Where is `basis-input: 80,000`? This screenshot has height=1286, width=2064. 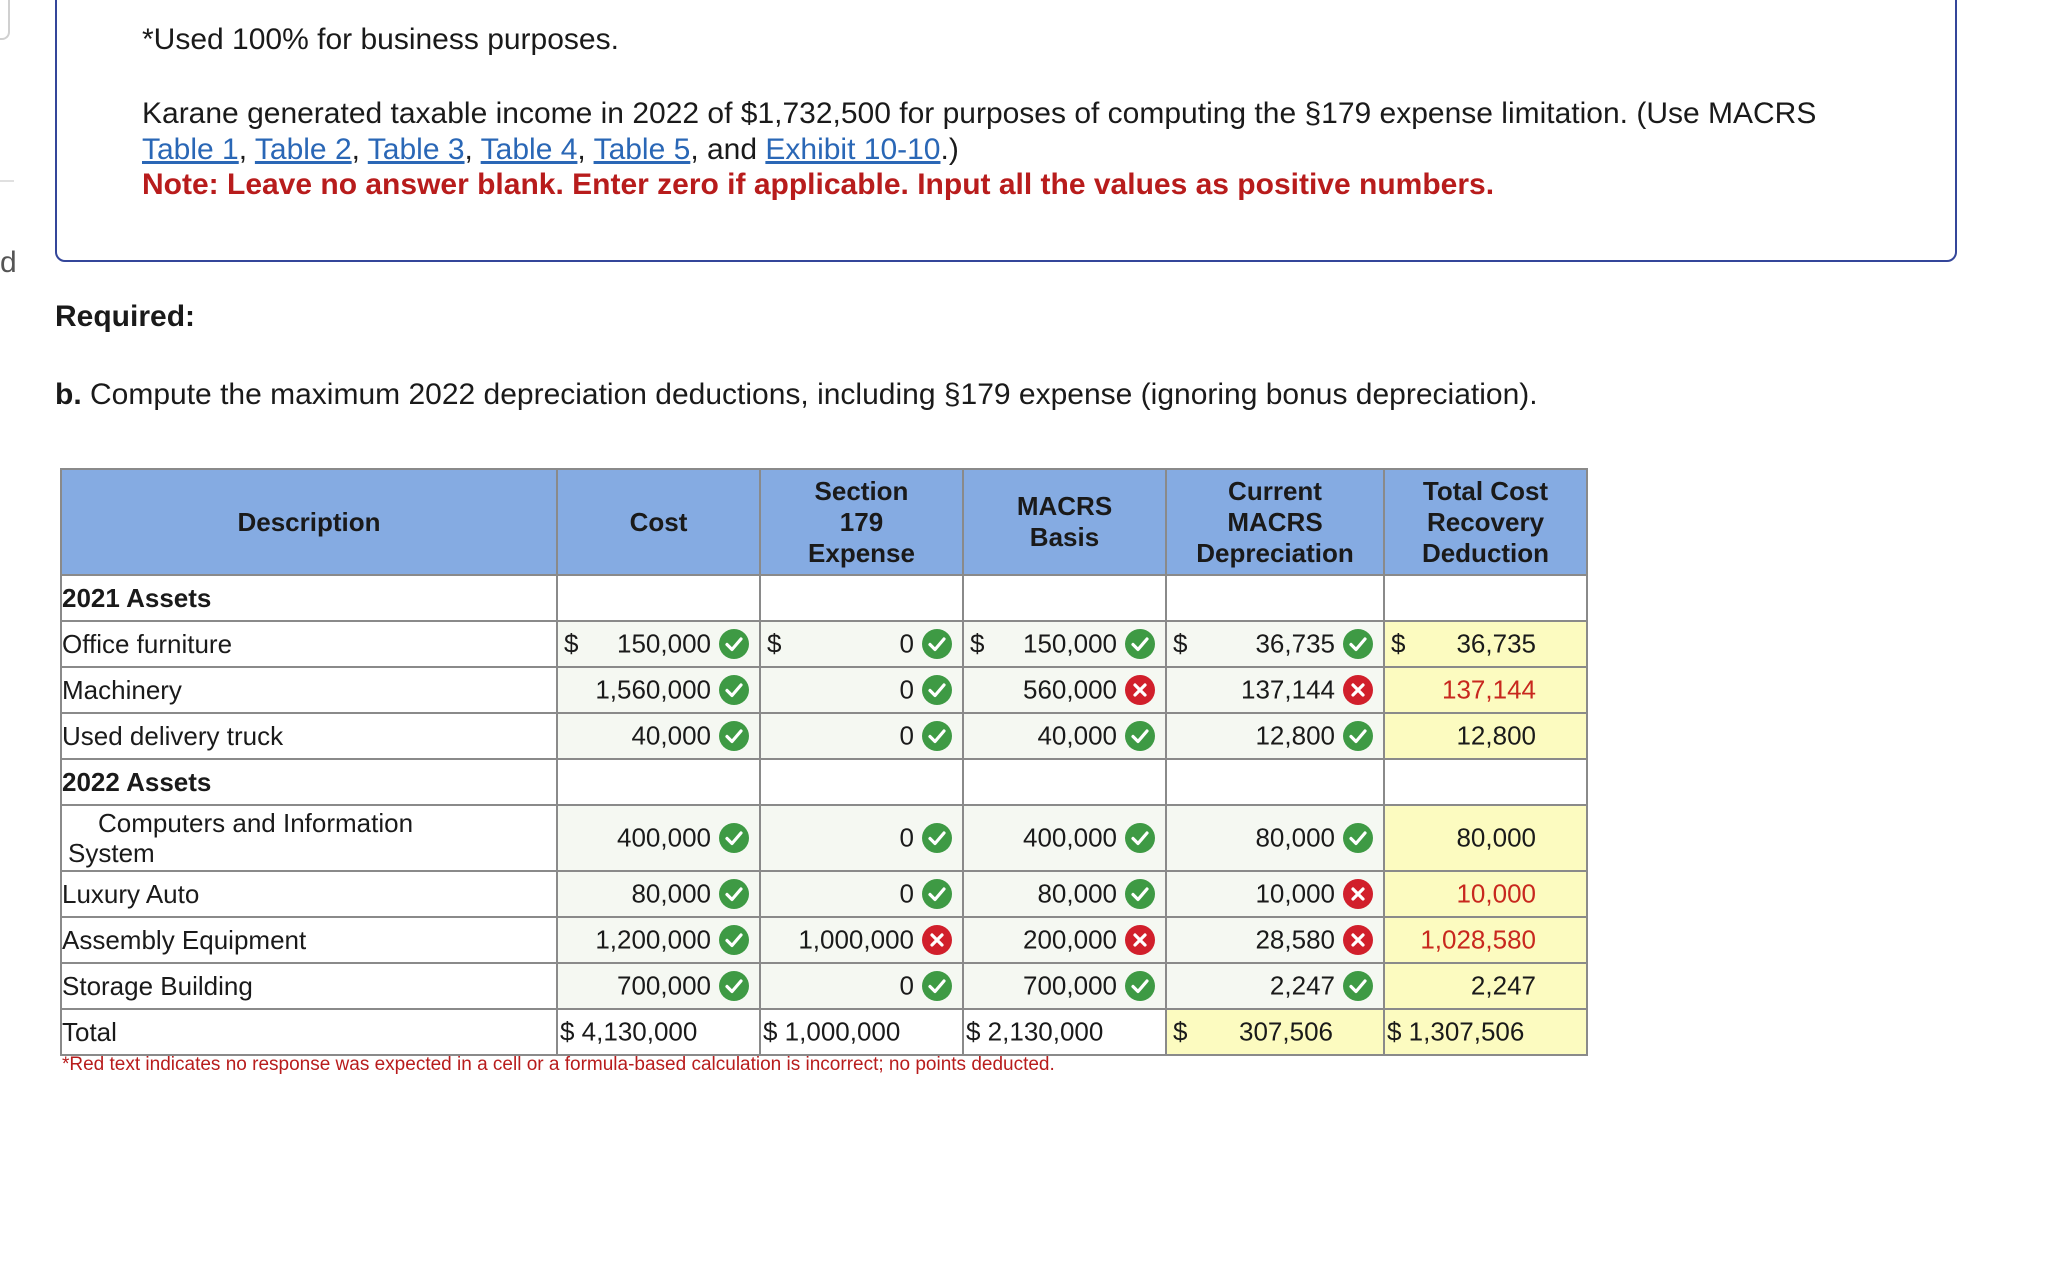
basis-input: 80,000 is located at coordinates (1064, 894).